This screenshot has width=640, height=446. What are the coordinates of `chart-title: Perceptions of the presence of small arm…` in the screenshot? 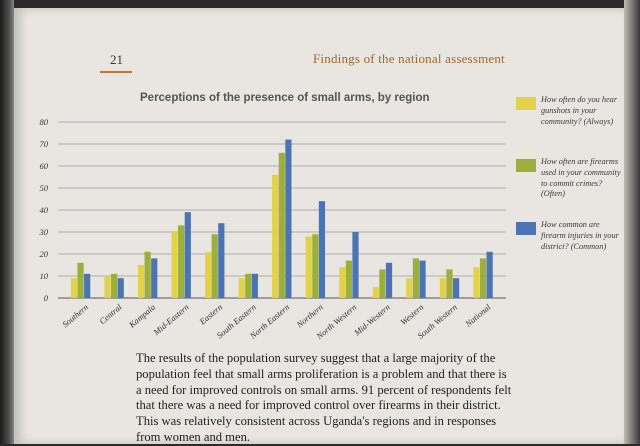 It's located at (285, 98).